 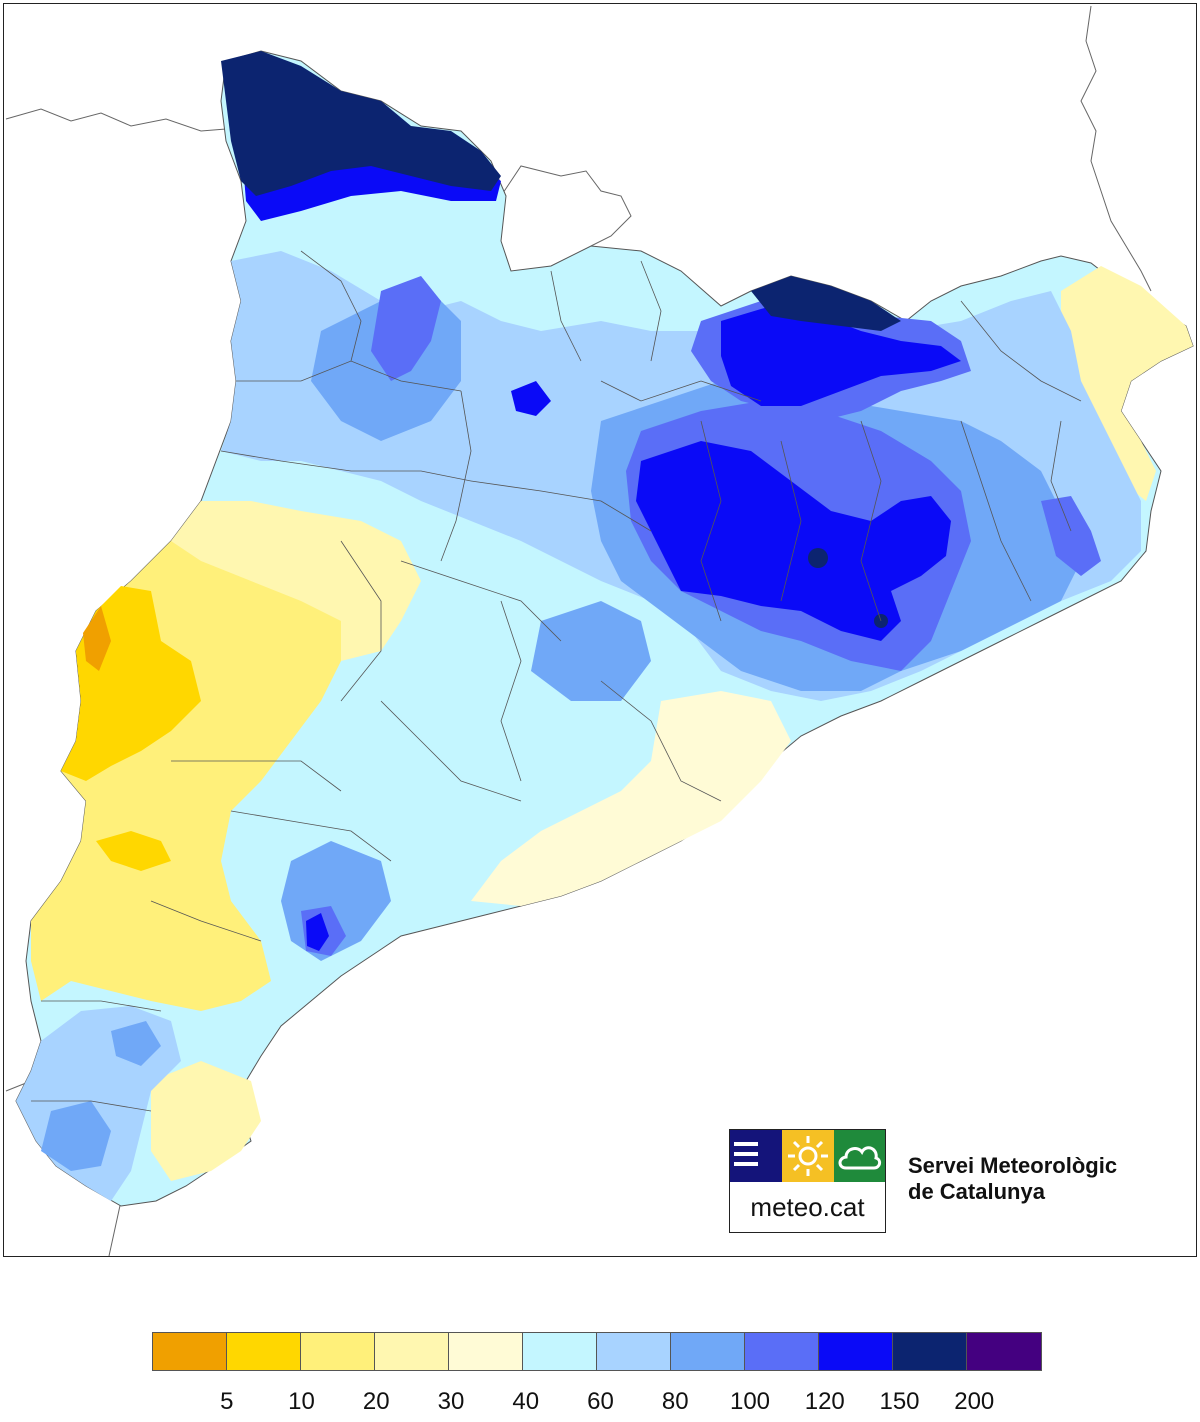 I want to click on zone-120-east, so click(x=1071, y=536).